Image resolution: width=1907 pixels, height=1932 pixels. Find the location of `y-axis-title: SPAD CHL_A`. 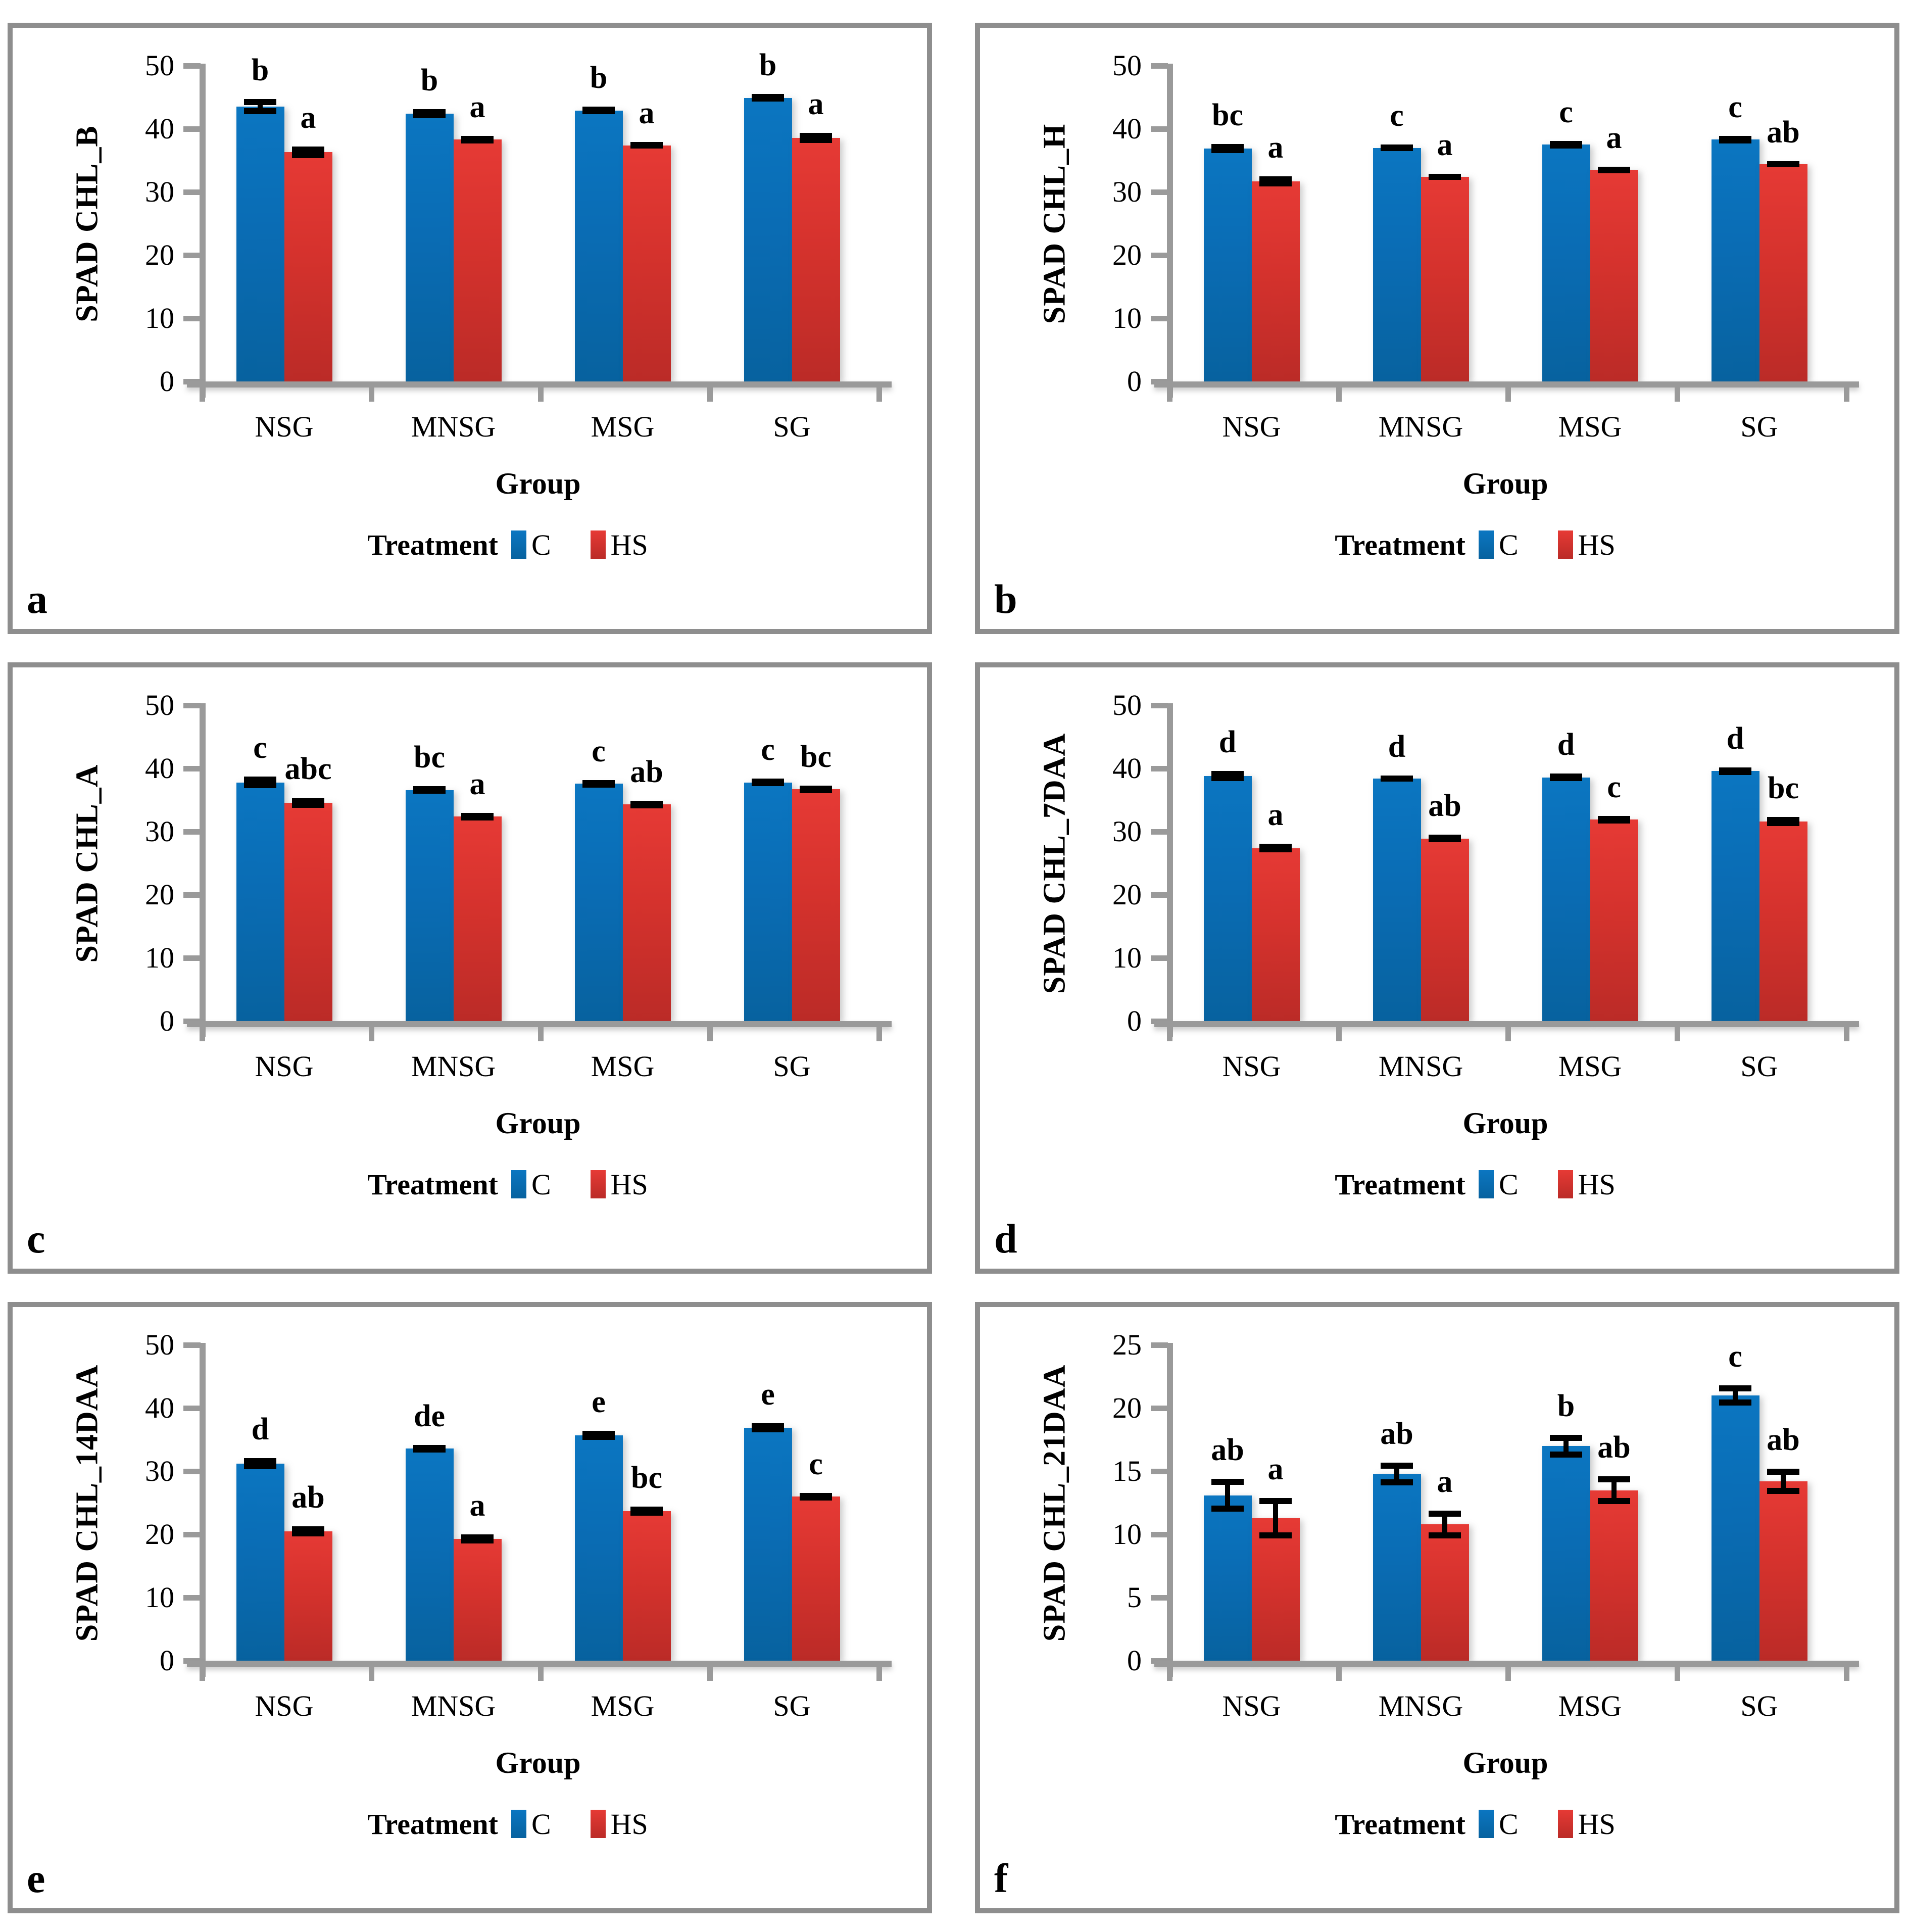

y-axis-title: SPAD CHL_A is located at coordinates (87, 863).